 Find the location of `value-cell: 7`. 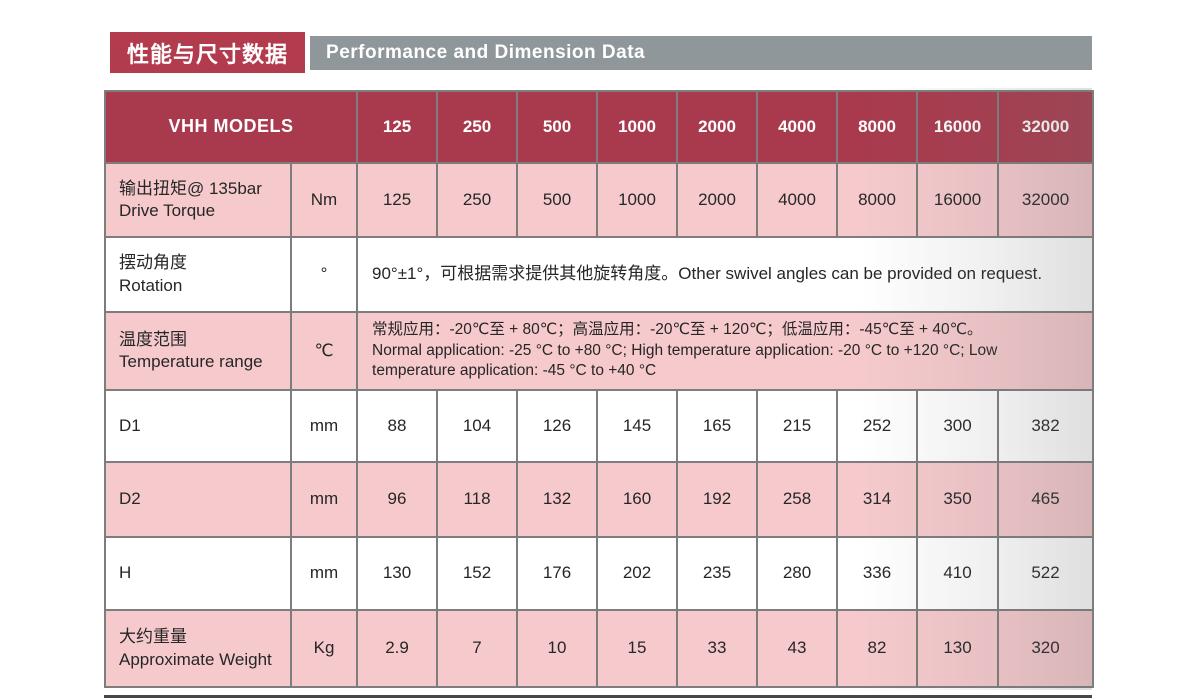

value-cell: 7 is located at coordinates (477, 648).